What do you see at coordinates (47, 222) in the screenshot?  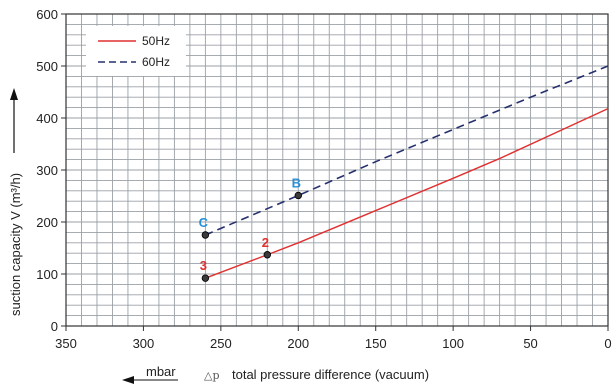 I see `y-tick-label: 200` at bounding box center [47, 222].